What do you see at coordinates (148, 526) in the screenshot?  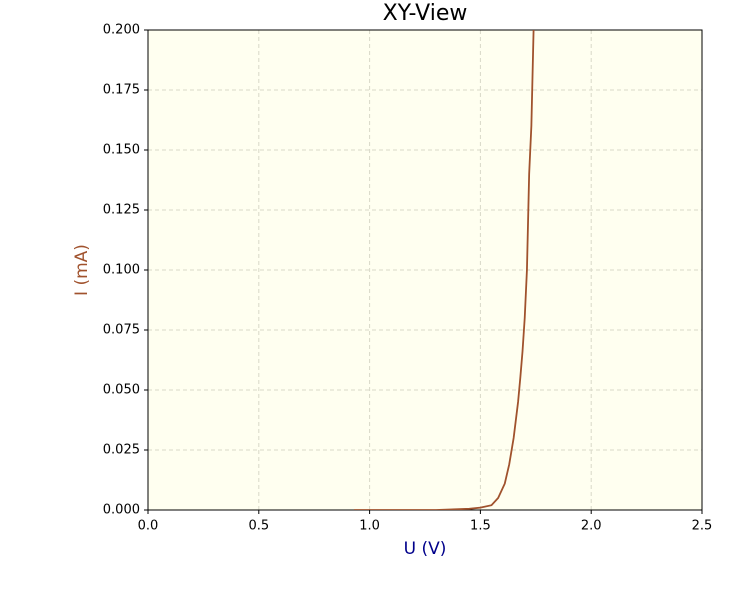 I see `x-tick-label: 0.0` at bounding box center [148, 526].